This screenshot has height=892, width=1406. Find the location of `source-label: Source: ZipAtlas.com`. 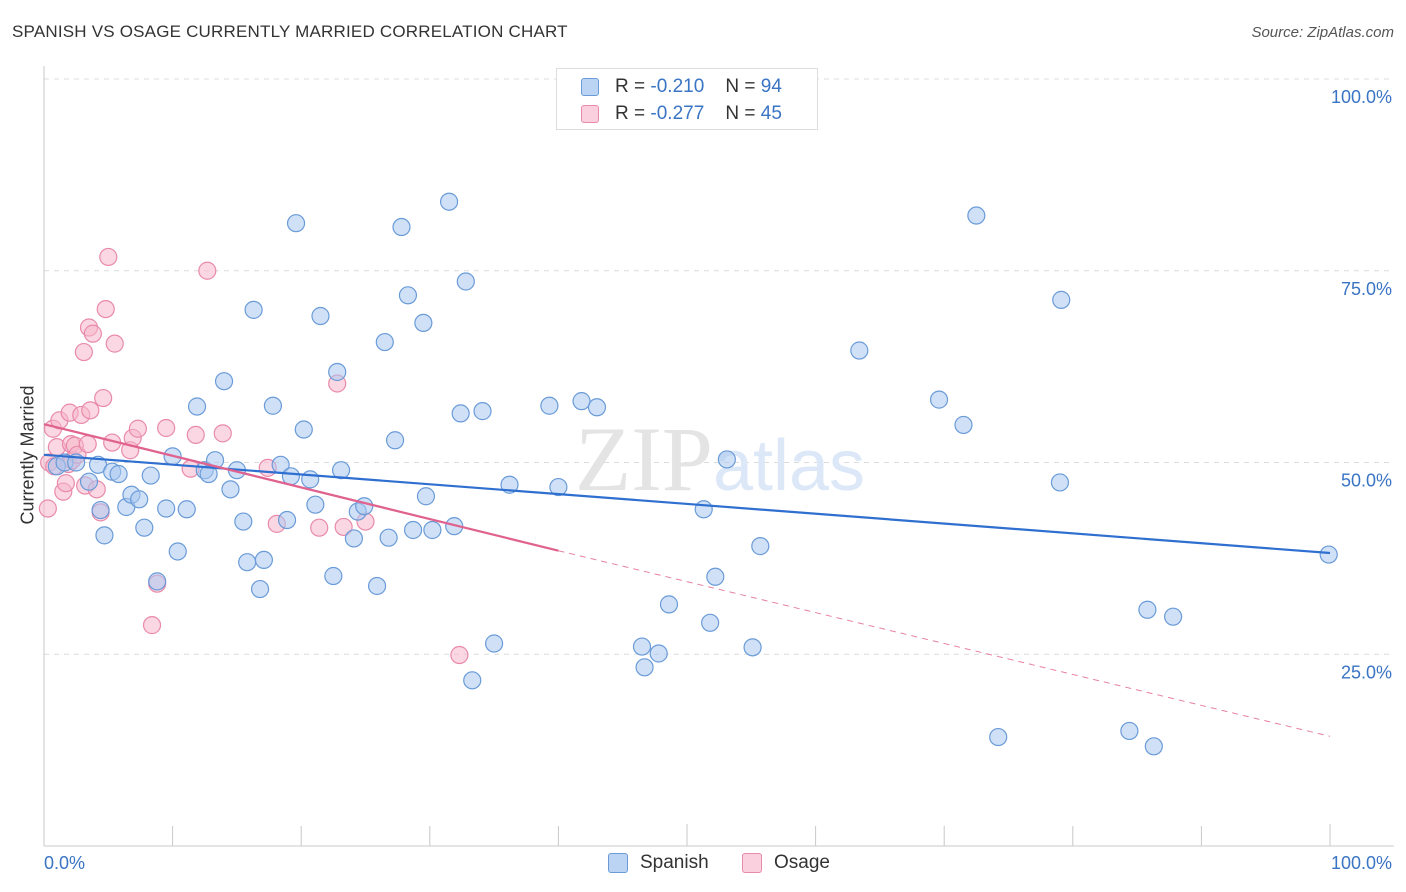

source-label: Source: ZipAtlas.com is located at coordinates (1322, 32).